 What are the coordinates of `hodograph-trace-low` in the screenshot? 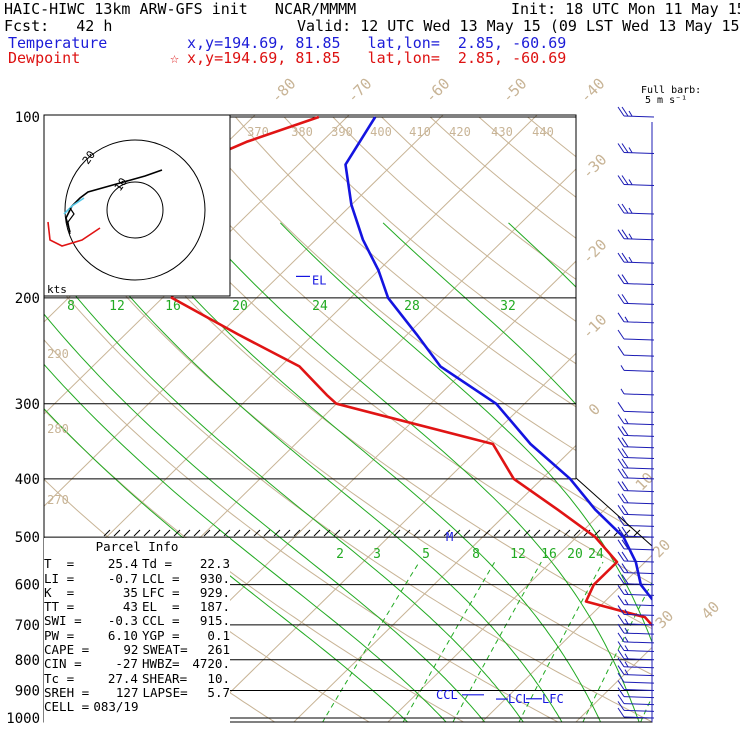 It's located at (74, 206).